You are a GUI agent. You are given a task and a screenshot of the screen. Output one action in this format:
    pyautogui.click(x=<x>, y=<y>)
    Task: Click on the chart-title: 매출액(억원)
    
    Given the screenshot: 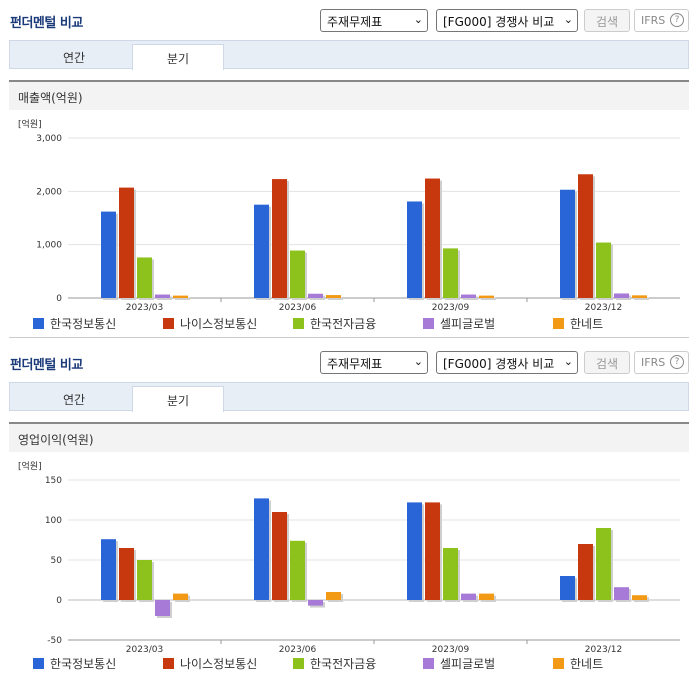 What is the action you would take?
    pyautogui.click(x=50, y=98)
    